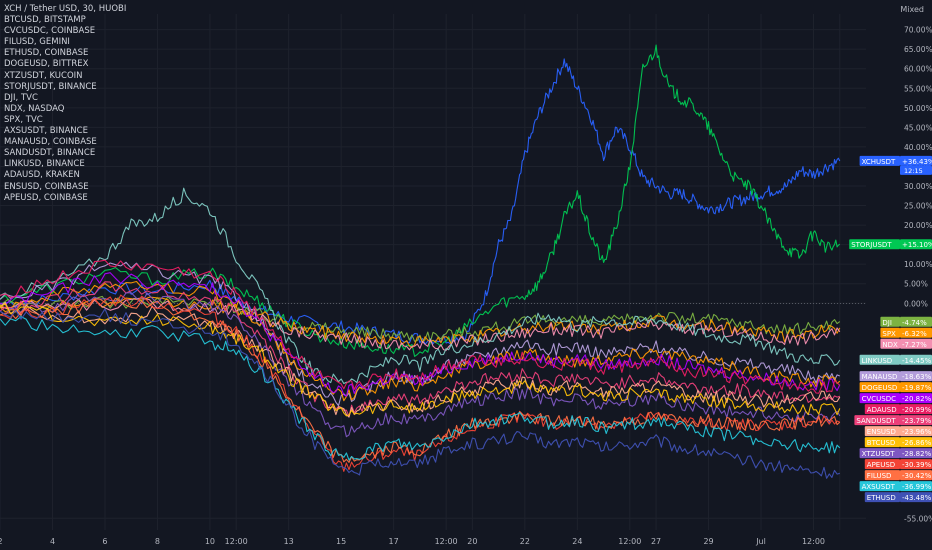 This screenshot has width=932, height=550. I want to click on x-tick-label: 8, so click(157, 541).